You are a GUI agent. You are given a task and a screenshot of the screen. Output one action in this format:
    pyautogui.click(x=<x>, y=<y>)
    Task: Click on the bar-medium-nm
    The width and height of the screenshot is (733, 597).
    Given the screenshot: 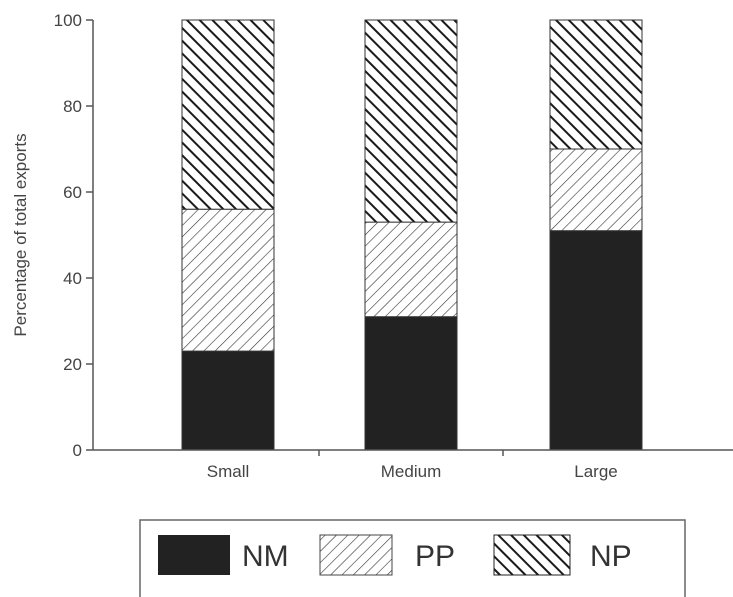 What is the action you would take?
    pyautogui.click(x=411, y=383)
    